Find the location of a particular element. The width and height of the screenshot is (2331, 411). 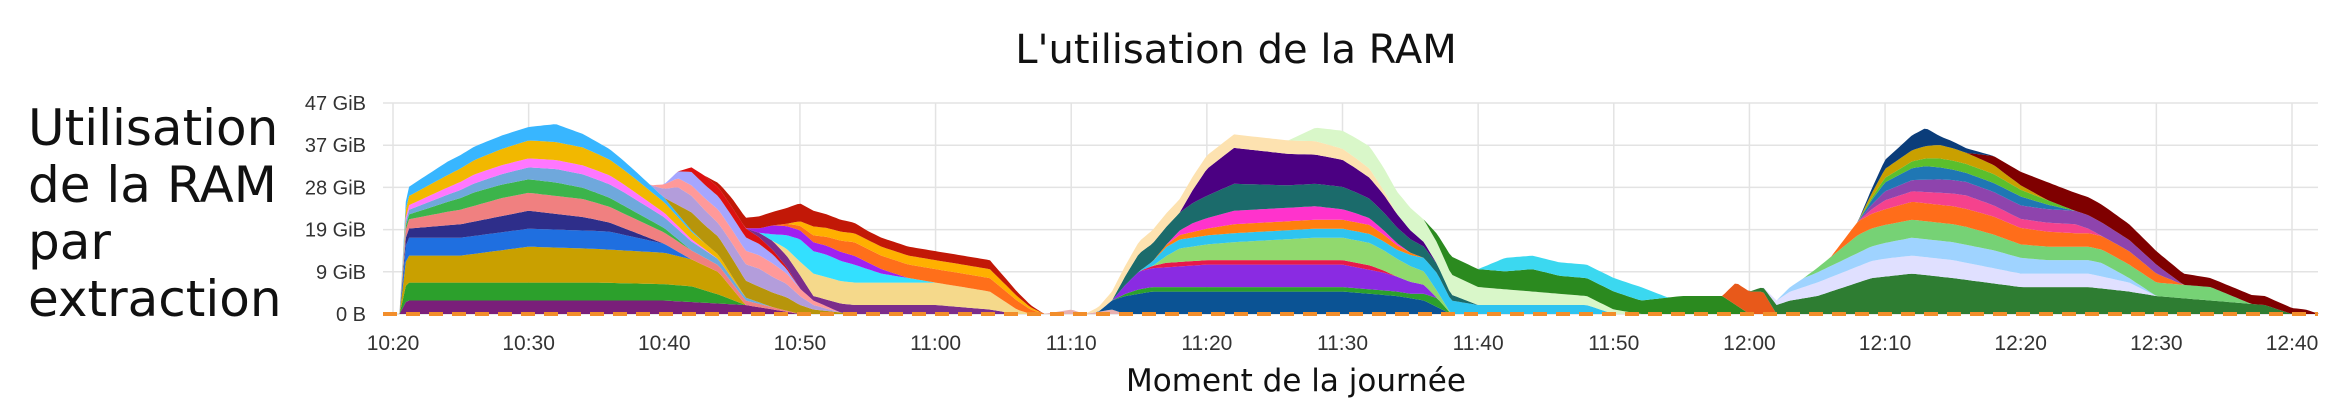

y-tick-label: 47 GiB is located at coordinates (335, 104).